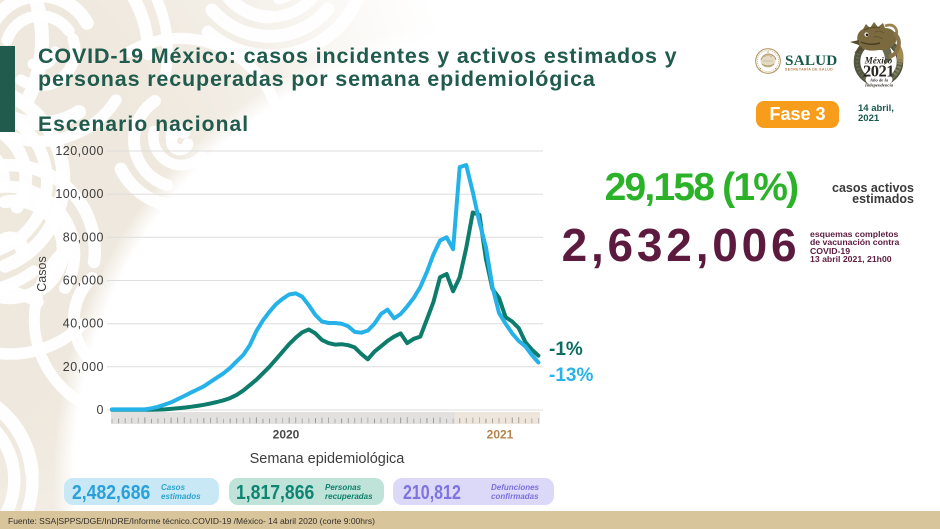 The width and height of the screenshot is (940, 529). What do you see at coordinates (286, 435) in the screenshot?
I see `svg-text: 2020` at bounding box center [286, 435].